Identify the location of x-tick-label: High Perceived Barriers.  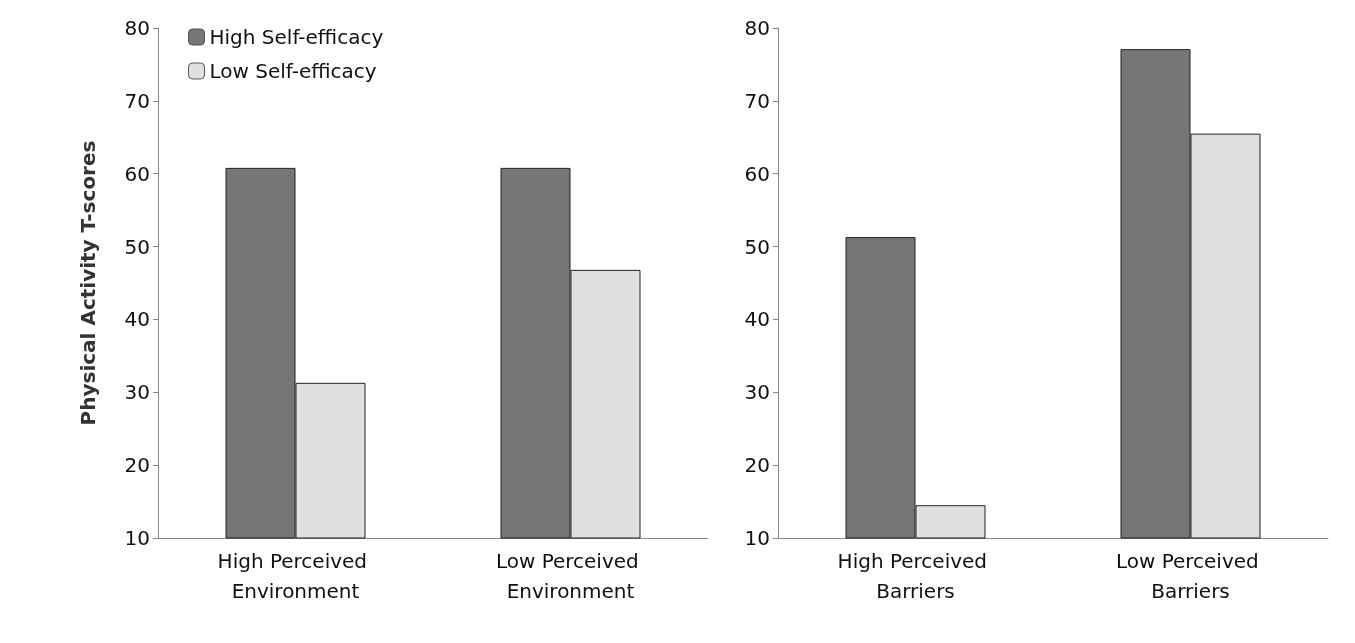
(915, 576).